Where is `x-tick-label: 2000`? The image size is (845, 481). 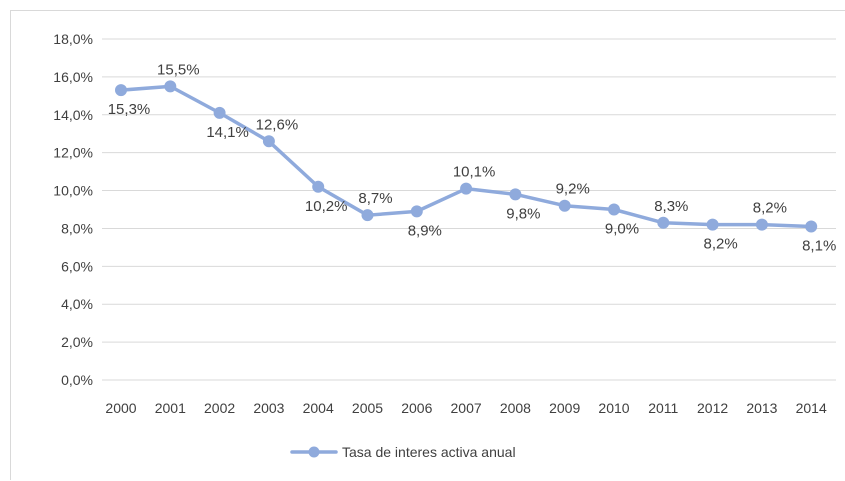 x-tick-label: 2000 is located at coordinates (120, 408).